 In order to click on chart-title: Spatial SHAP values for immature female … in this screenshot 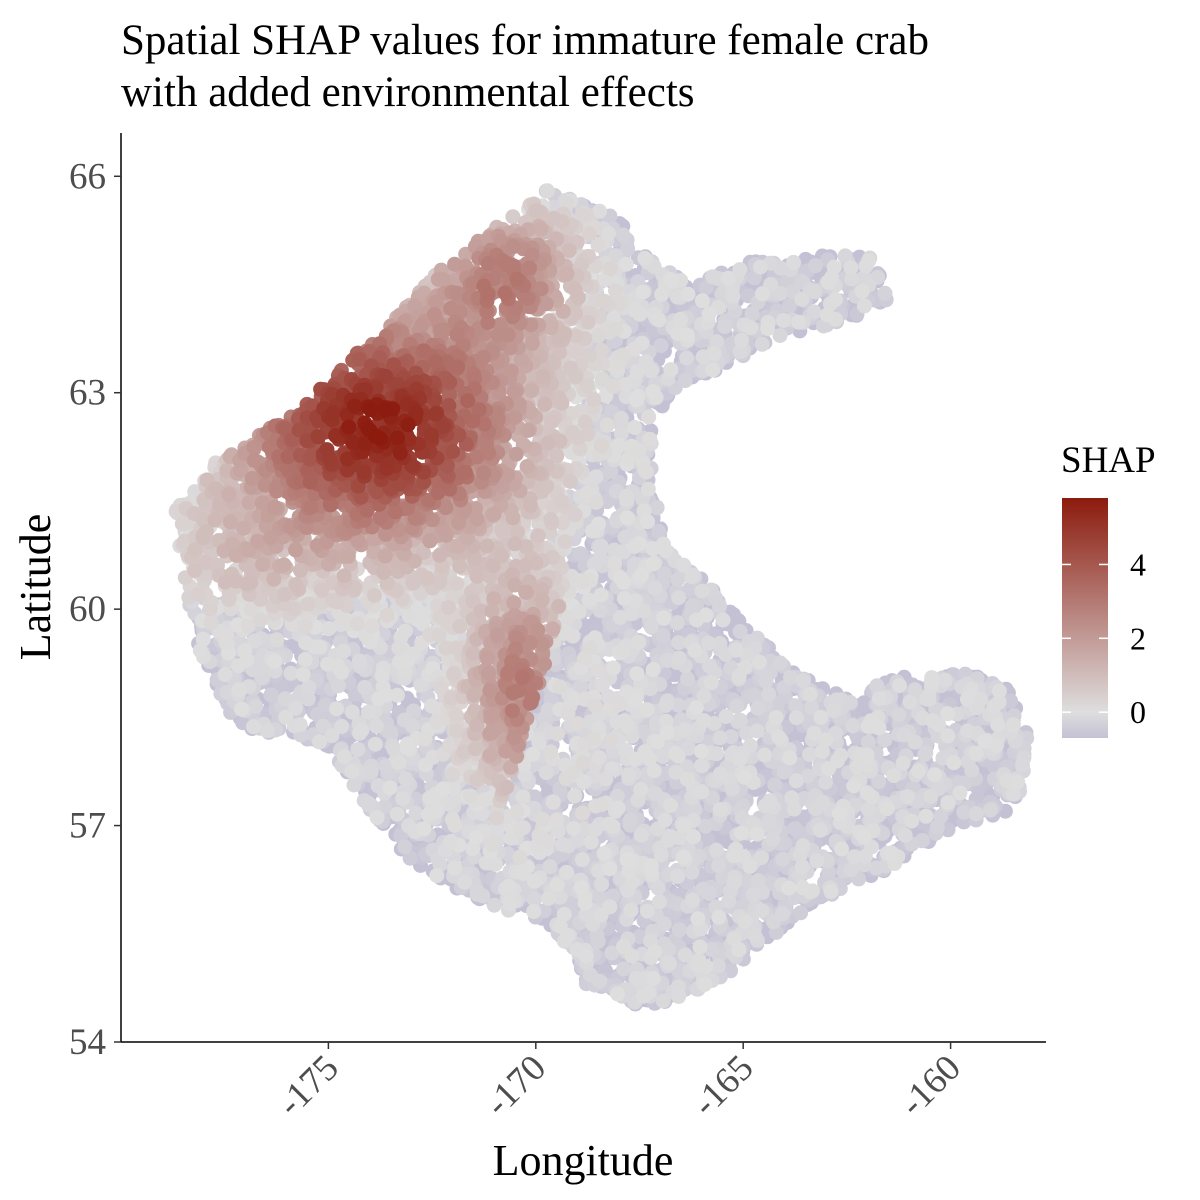, I will do `click(525, 66)`.